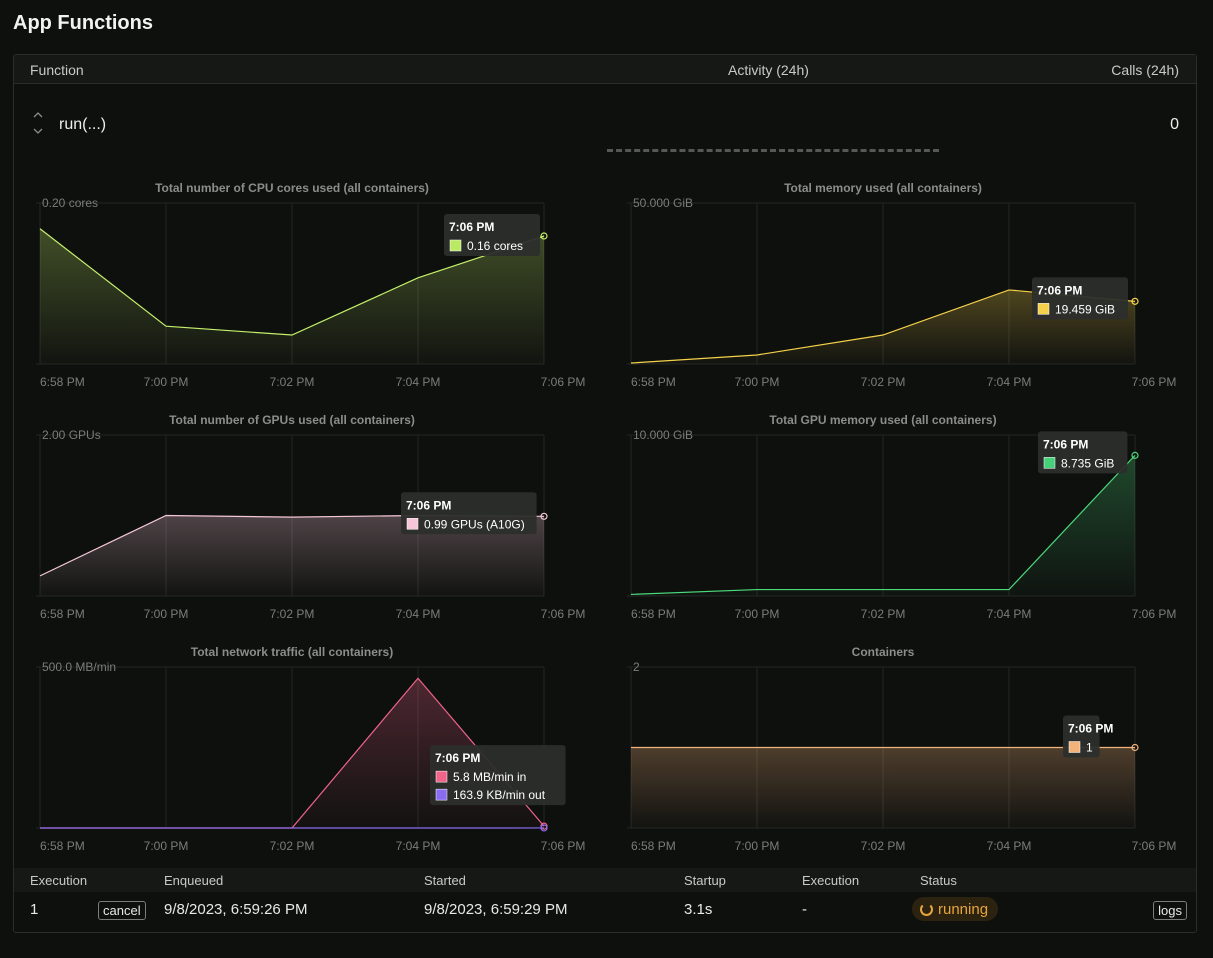 The width and height of the screenshot is (1213, 958). I want to click on y-max-label: 500.0 MB/min, so click(79, 667).